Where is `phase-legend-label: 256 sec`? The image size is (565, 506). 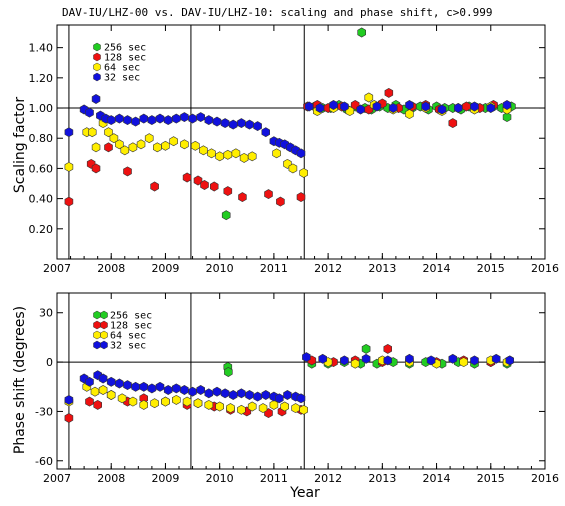 phase-legend-label: 256 sec is located at coordinates (131, 316).